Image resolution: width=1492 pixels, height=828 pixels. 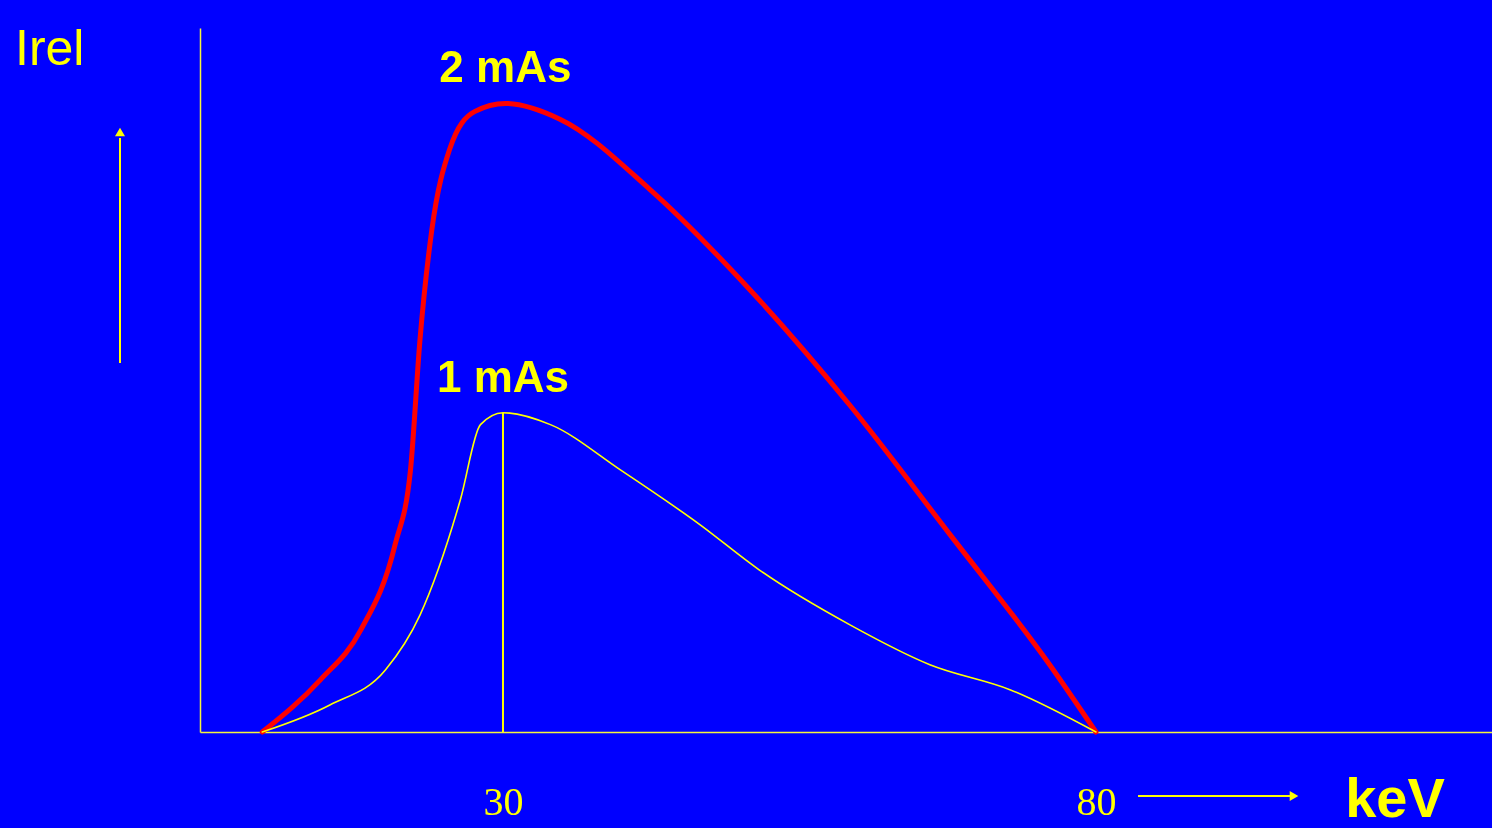 What do you see at coordinates (1395, 797) in the screenshot?
I see `x-axis-title: keV` at bounding box center [1395, 797].